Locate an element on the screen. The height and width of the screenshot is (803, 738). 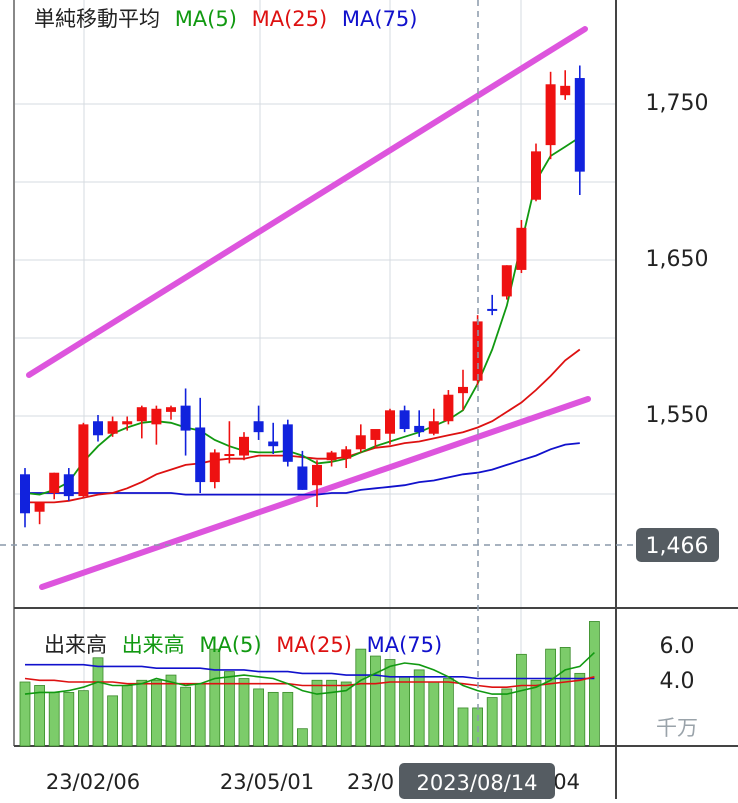
price-legend-ma5: MA(5) is located at coordinates (206, 19).